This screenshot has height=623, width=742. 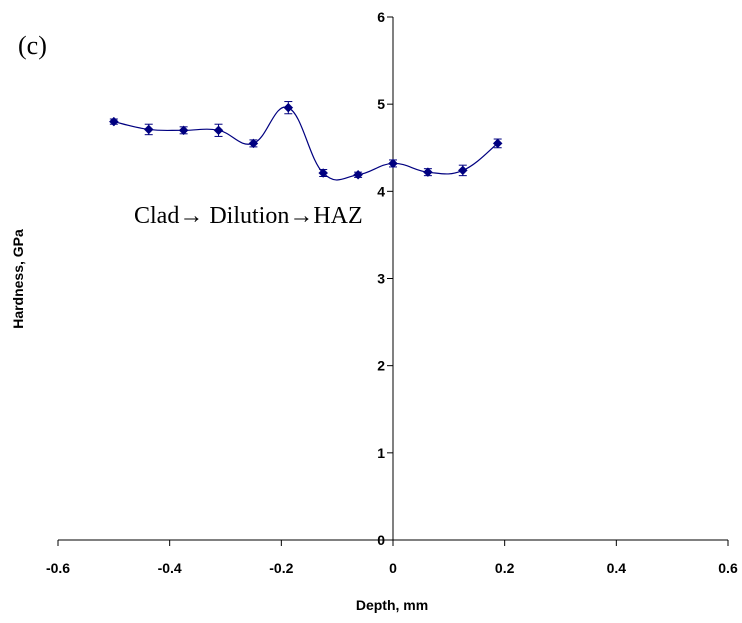 I want to click on y-tick-label: 4, so click(x=381, y=191).